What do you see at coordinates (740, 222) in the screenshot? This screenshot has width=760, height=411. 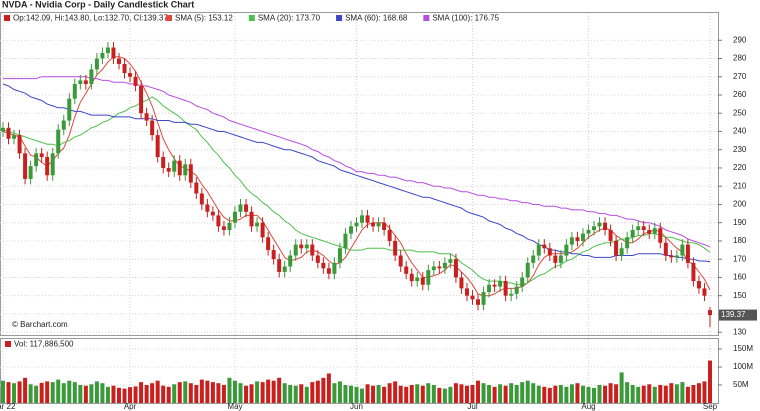 I see `y-tick-label: 190` at bounding box center [740, 222].